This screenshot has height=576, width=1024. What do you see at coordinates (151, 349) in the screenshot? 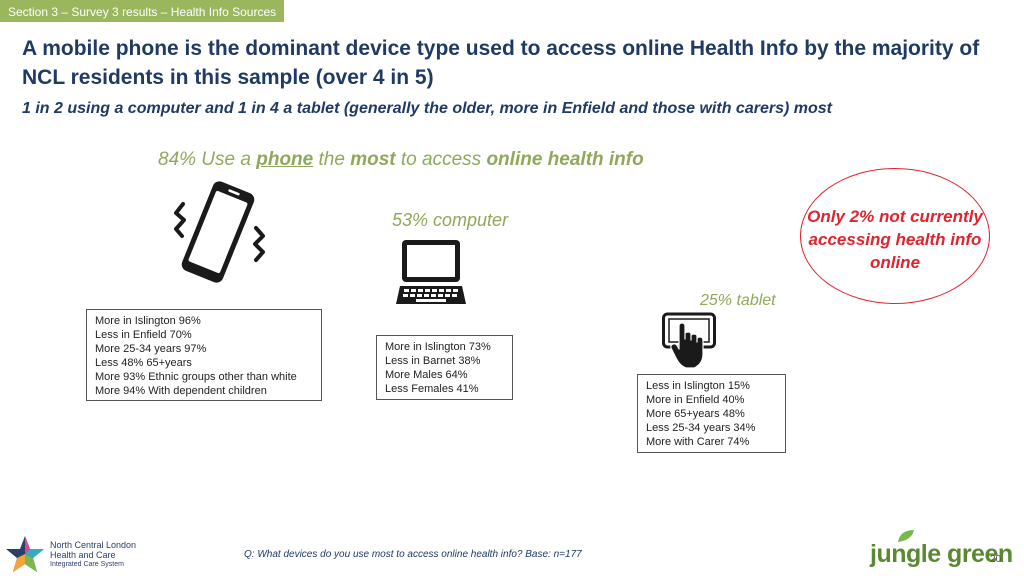
I see `phone-detail-line: More 25-34 years 97%` at bounding box center [151, 349].